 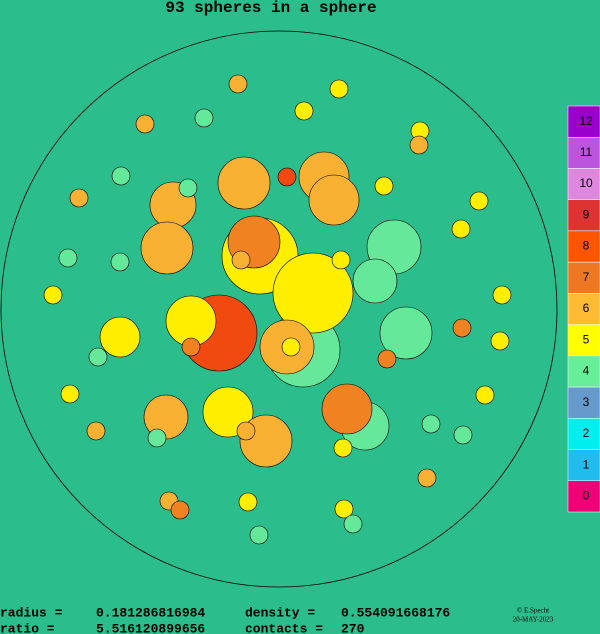 I want to click on ratio-label: ratio =, so click(x=27, y=627).